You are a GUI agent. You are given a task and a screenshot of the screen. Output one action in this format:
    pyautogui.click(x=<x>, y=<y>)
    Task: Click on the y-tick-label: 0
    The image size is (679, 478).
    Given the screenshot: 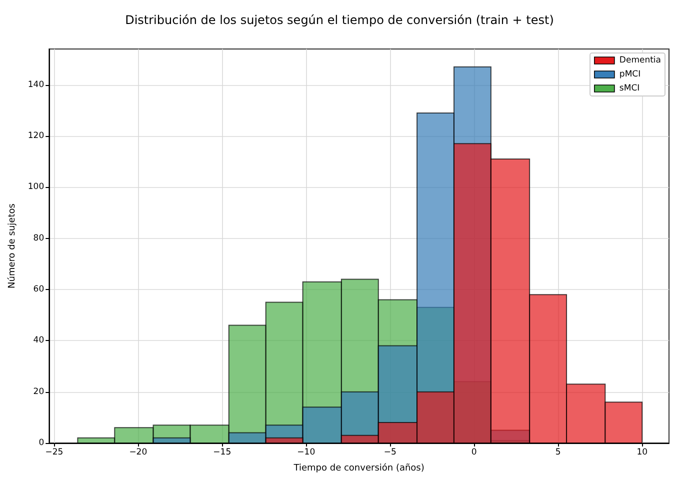 What is the action you would take?
    pyautogui.click(x=41, y=443)
    